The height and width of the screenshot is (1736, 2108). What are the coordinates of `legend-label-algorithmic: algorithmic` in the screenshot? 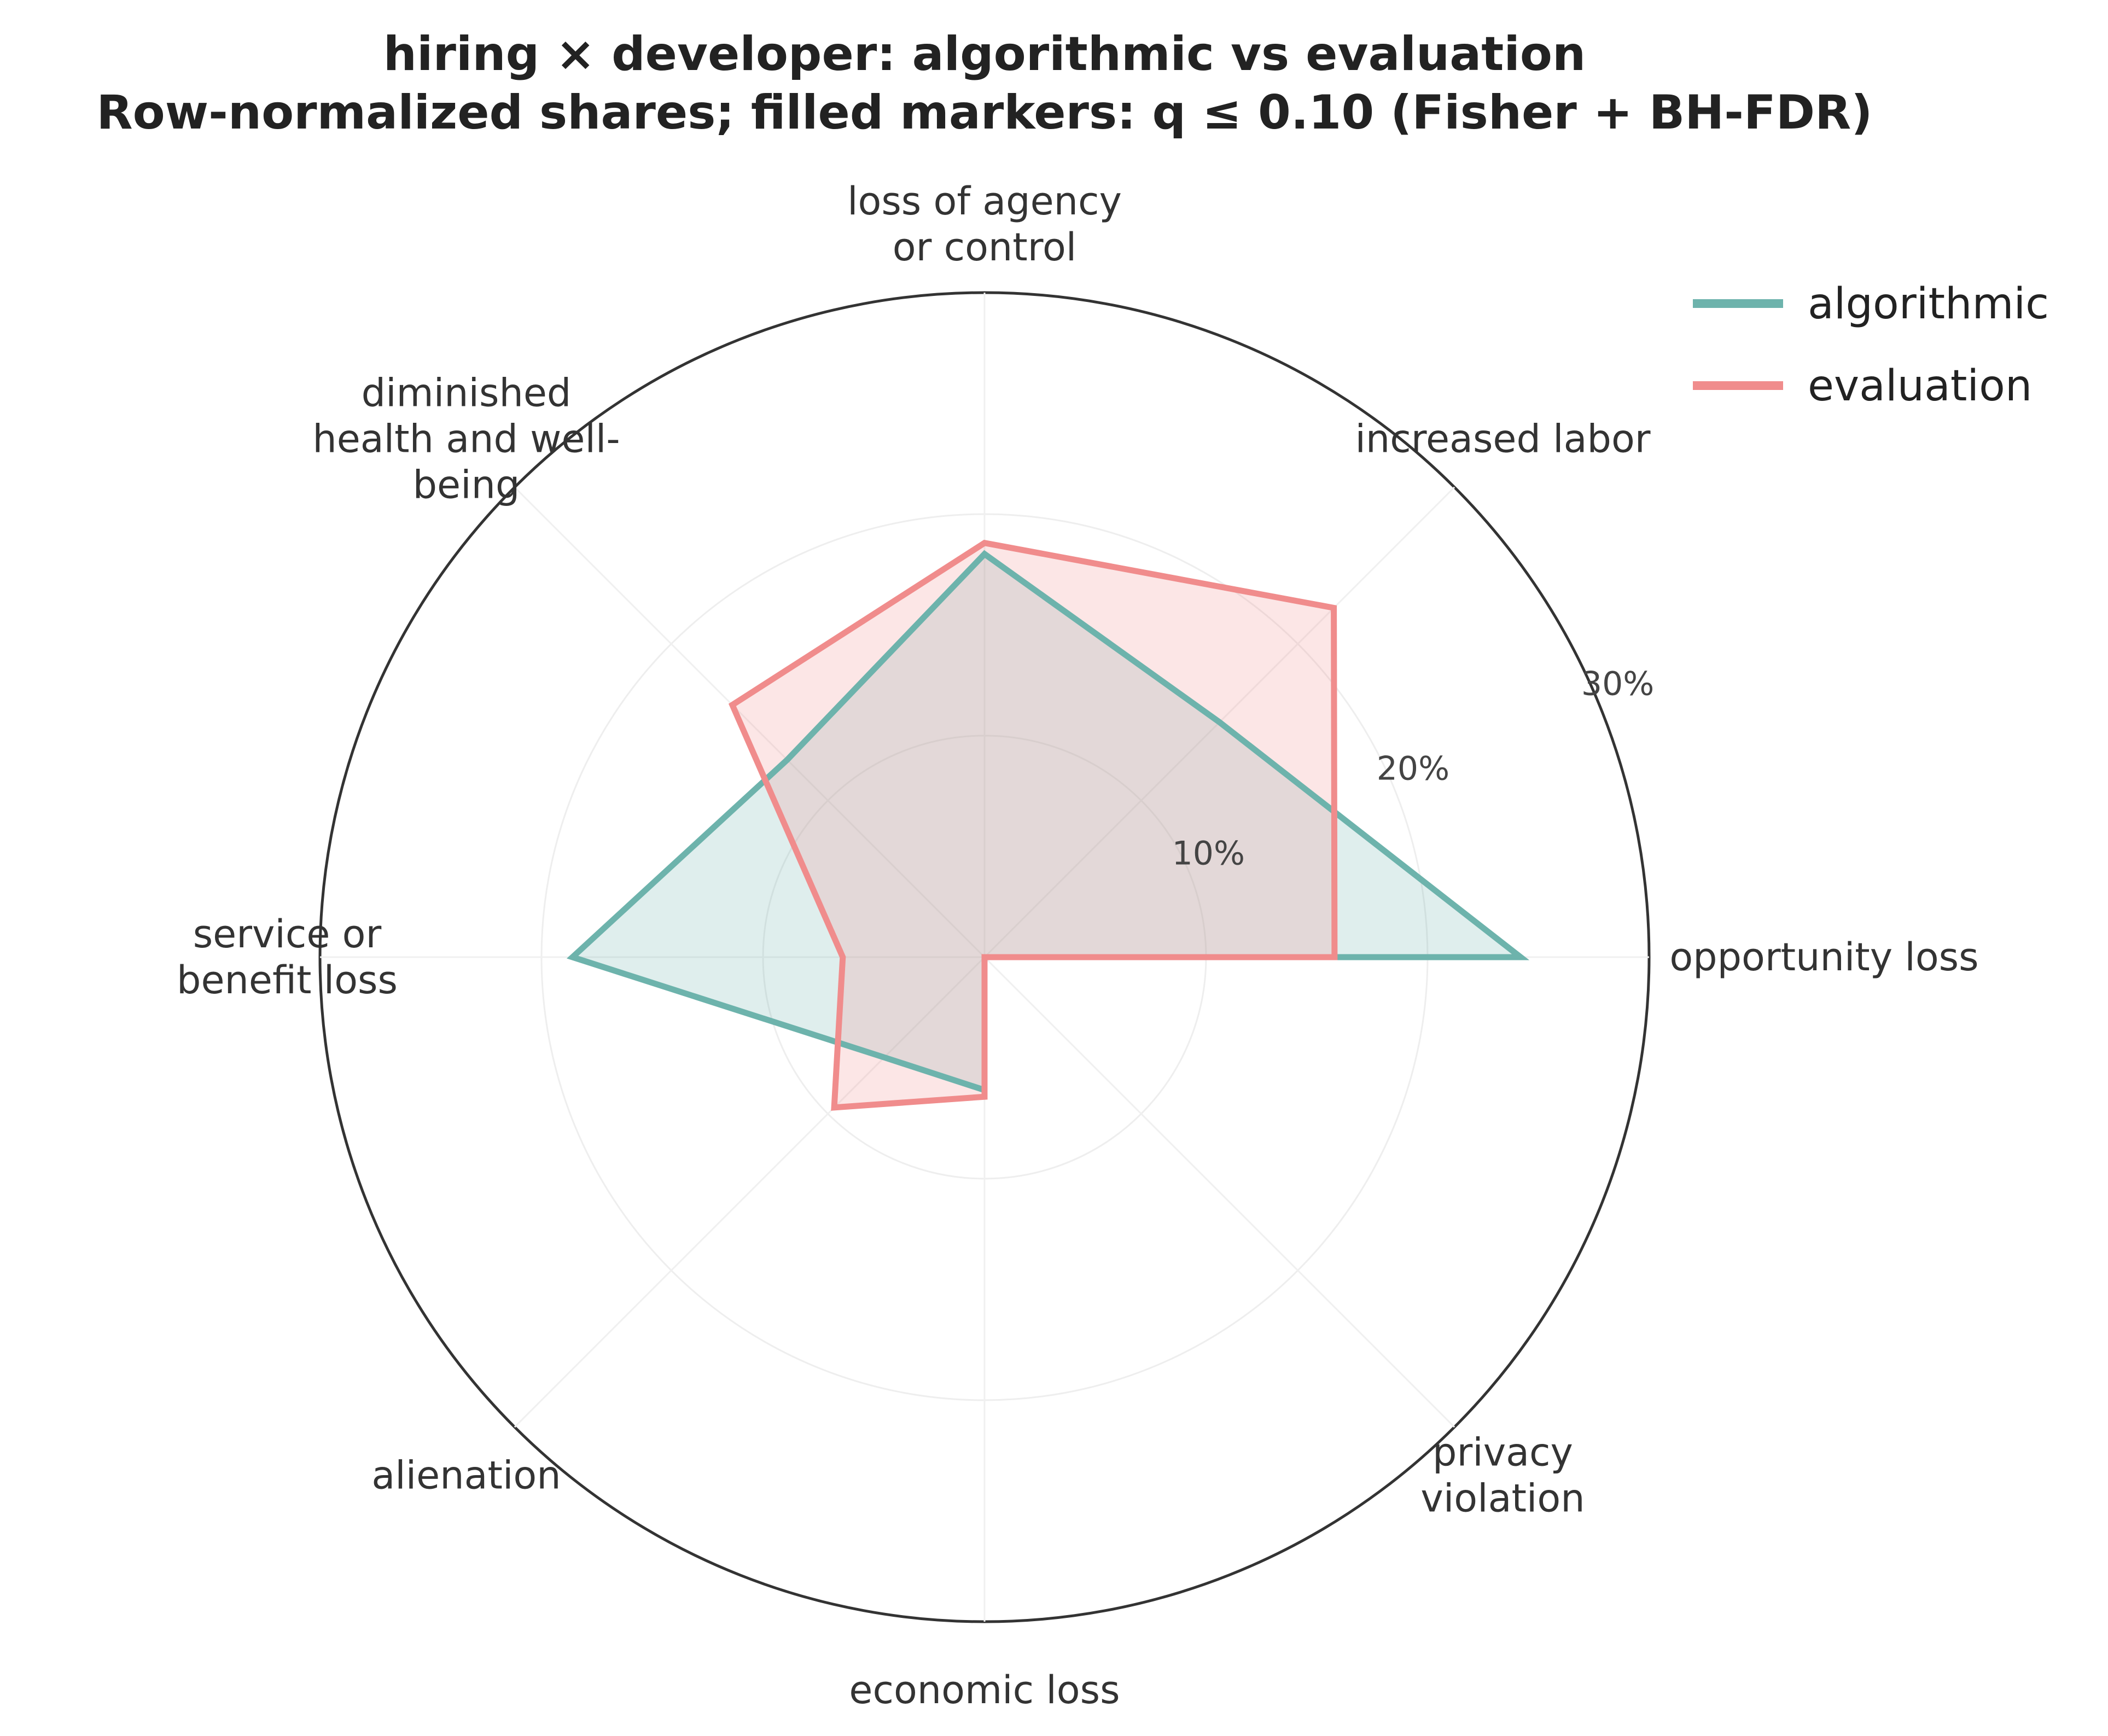 It's located at (1929, 304).